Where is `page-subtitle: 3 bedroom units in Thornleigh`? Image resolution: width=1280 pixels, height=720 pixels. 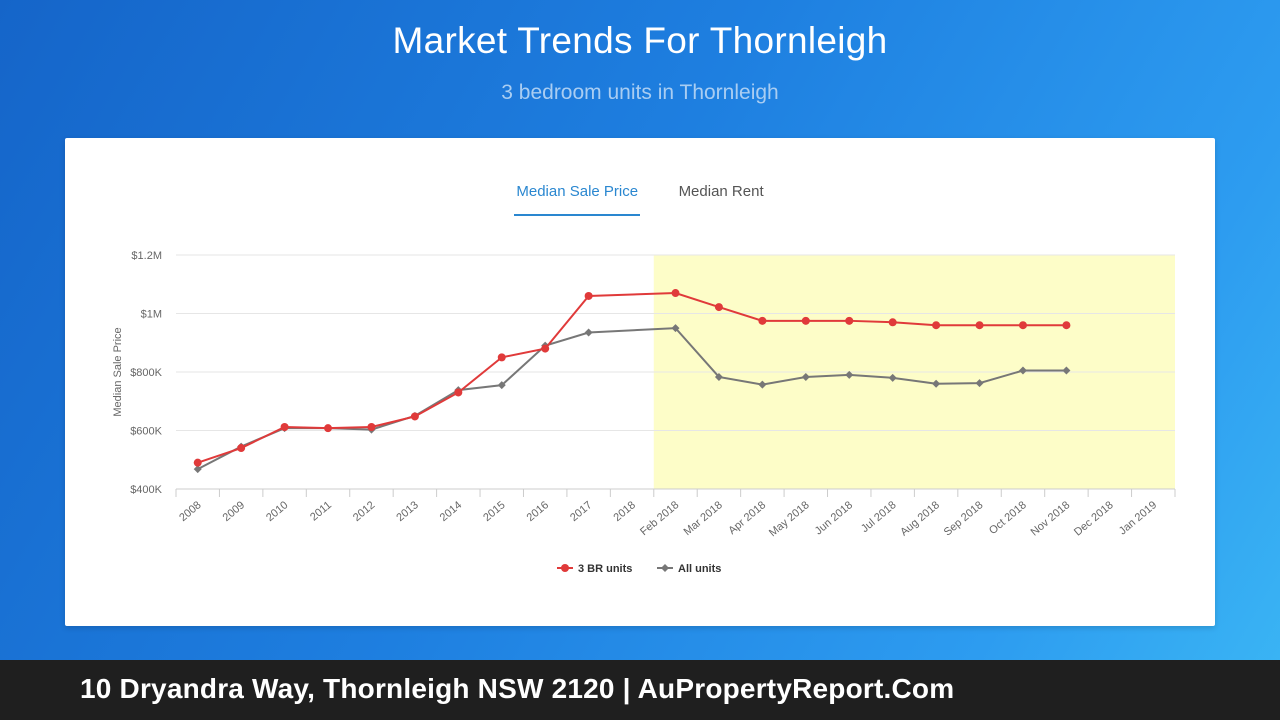 page-subtitle: 3 bedroom units in Thornleigh is located at coordinates (640, 92).